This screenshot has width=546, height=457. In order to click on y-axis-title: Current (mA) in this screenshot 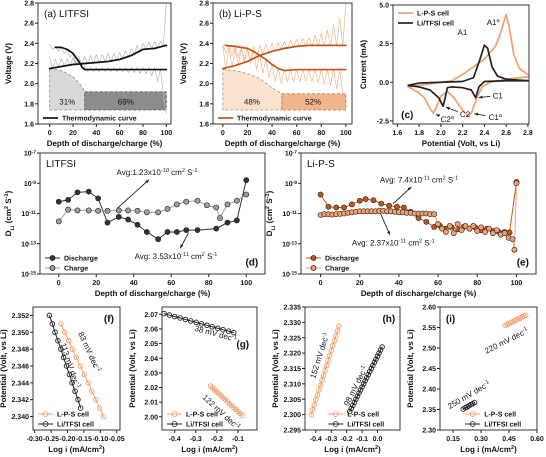, I will do `click(363, 65)`.